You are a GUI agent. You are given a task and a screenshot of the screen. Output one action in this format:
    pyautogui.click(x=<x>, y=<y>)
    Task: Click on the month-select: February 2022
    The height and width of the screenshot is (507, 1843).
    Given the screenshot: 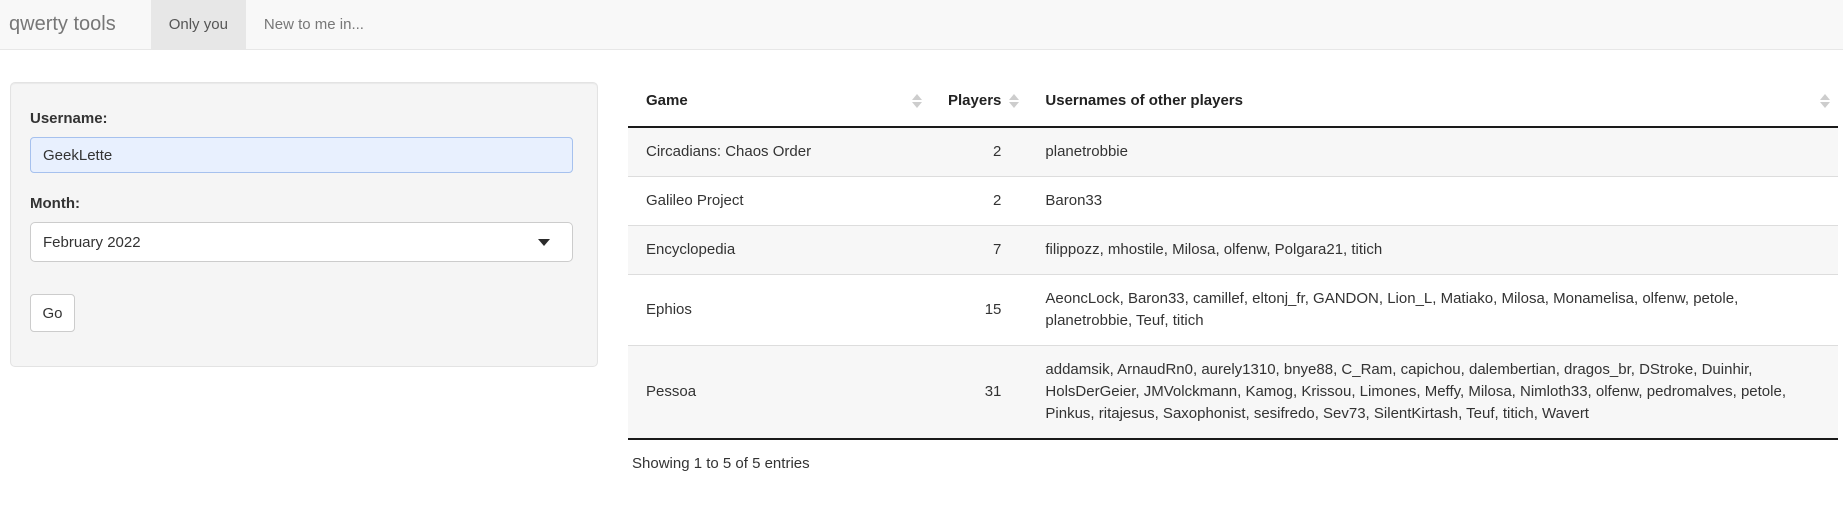 What is the action you would take?
    pyautogui.click(x=301, y=242)
    